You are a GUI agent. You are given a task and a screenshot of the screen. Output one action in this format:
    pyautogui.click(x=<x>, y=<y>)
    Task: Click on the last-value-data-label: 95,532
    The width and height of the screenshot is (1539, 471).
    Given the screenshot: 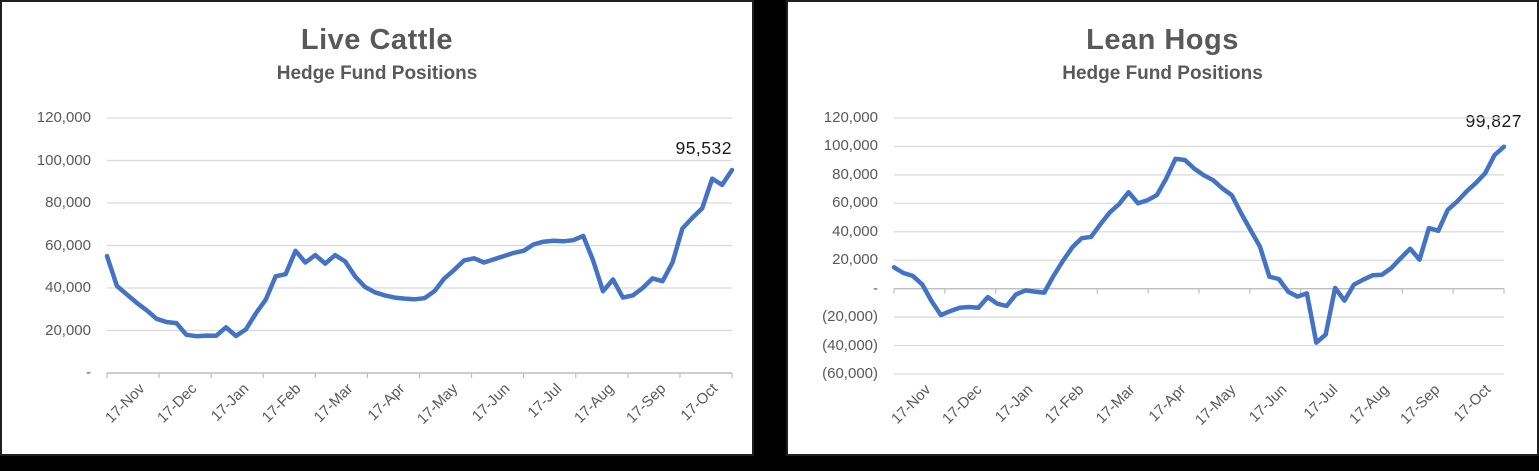 What is the action you would take?
    pyautogui.click(x=703, y=148)
    